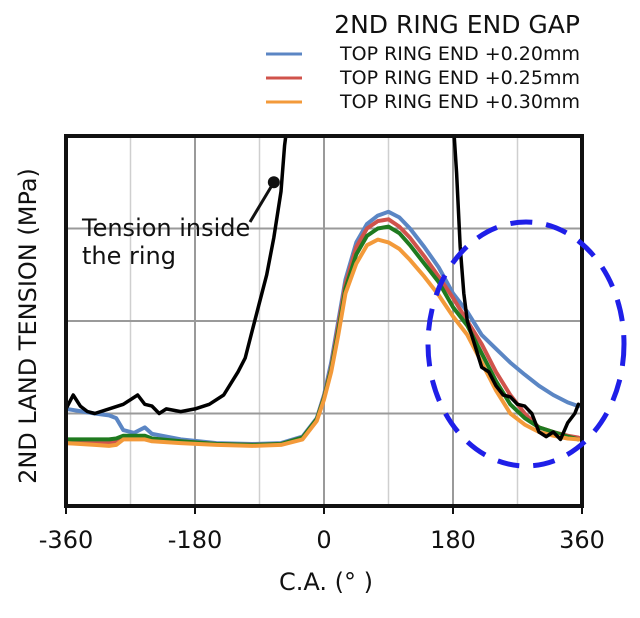 This screenshot has width=640, height=618. What do you see at coordinates (66, 540) in the screenshot?
I see `x-tick-label: -360` at bounding box center [66, 540].